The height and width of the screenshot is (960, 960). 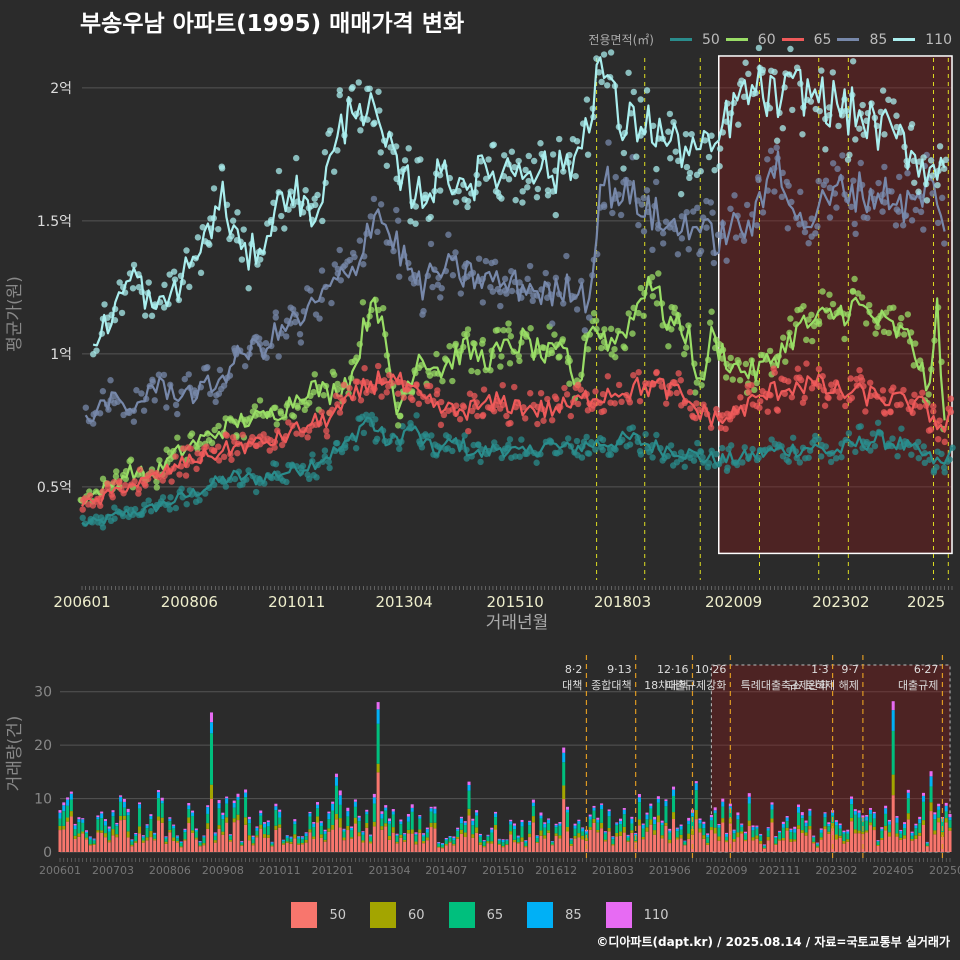 I want to click on volume-xtick-label: 200601, so click(x=60, y=870).